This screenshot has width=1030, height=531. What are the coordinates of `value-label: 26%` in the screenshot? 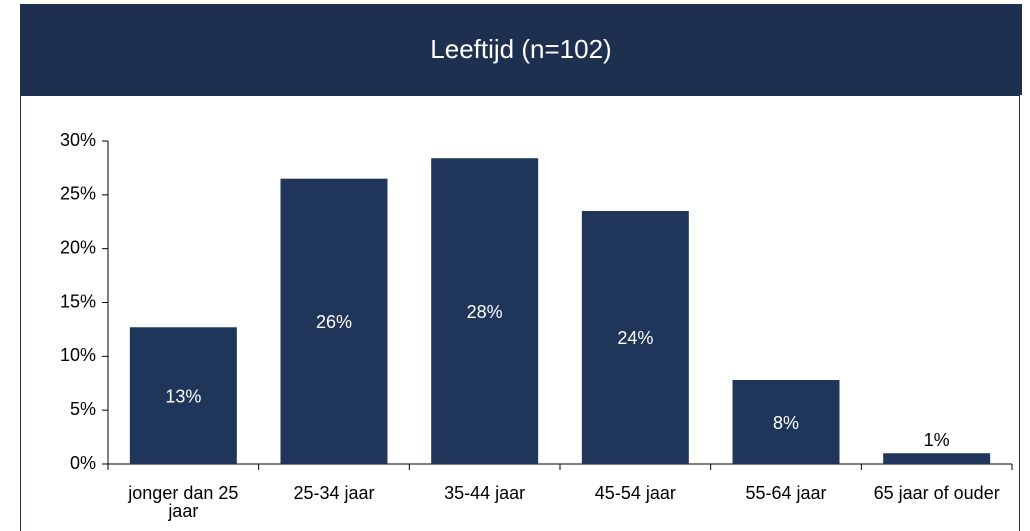 It's located at (334, 322).